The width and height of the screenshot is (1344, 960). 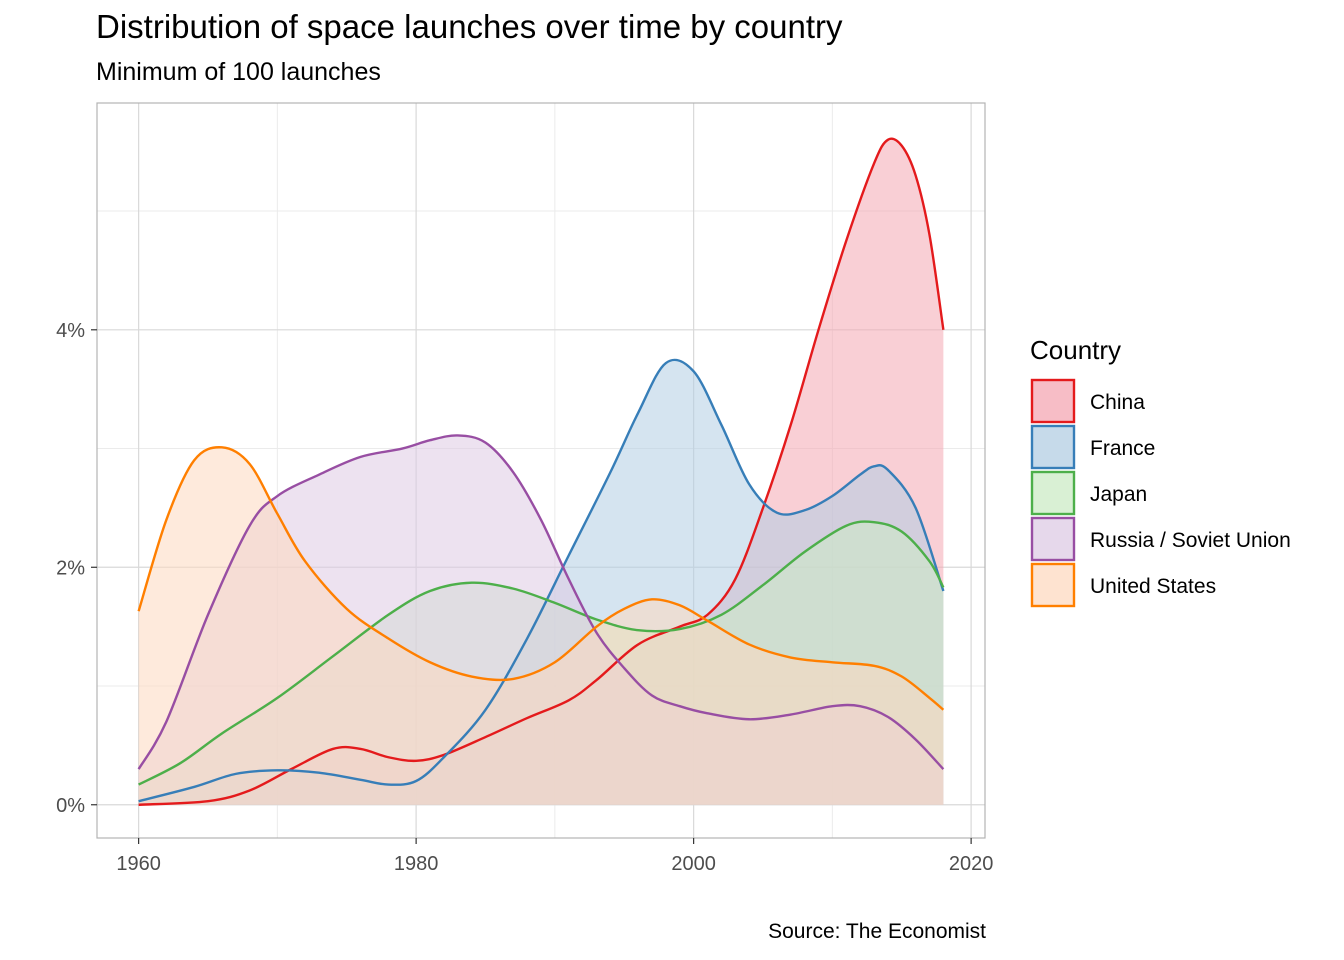 What do you see at coordinates (1118, 494) in the screenshot?
I see `legend-label: Japan` at bounding box center [1118, 494].